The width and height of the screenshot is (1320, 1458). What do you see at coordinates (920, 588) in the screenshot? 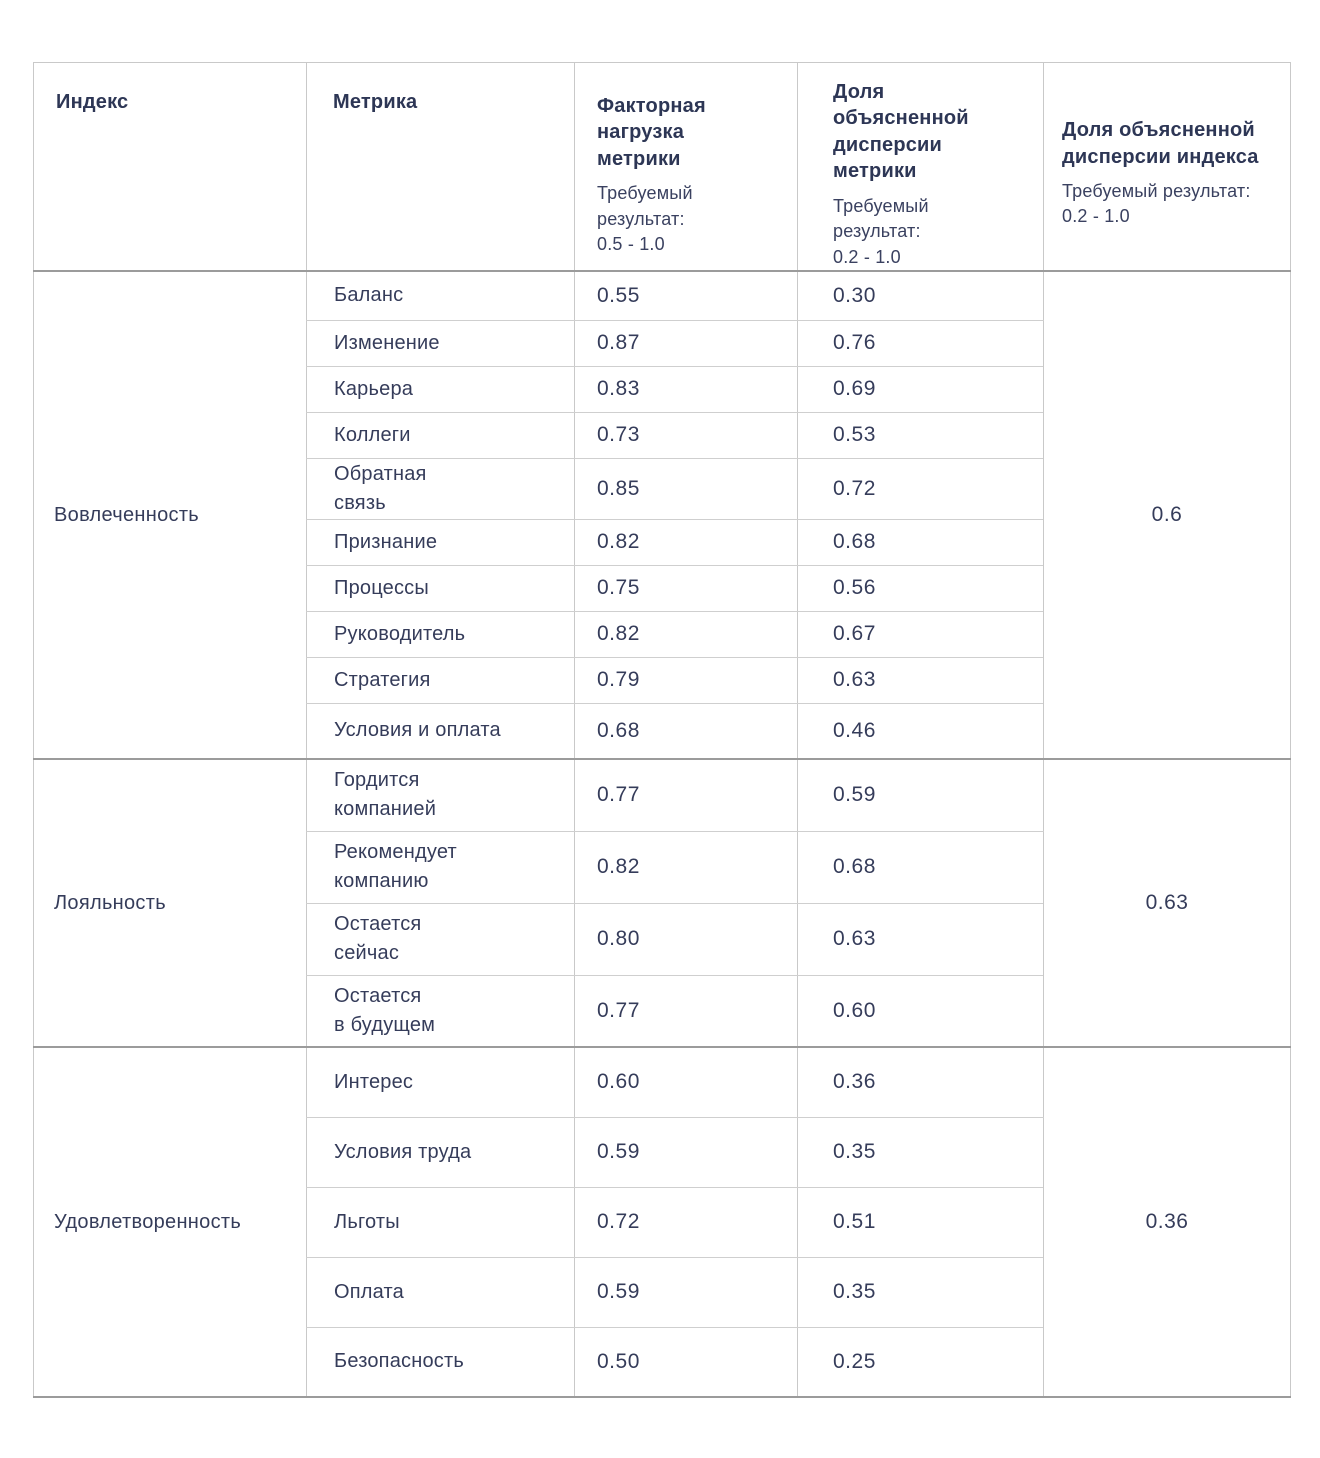
I see `metric-variance-cell: 0.56` at bounding box center [920, 588].